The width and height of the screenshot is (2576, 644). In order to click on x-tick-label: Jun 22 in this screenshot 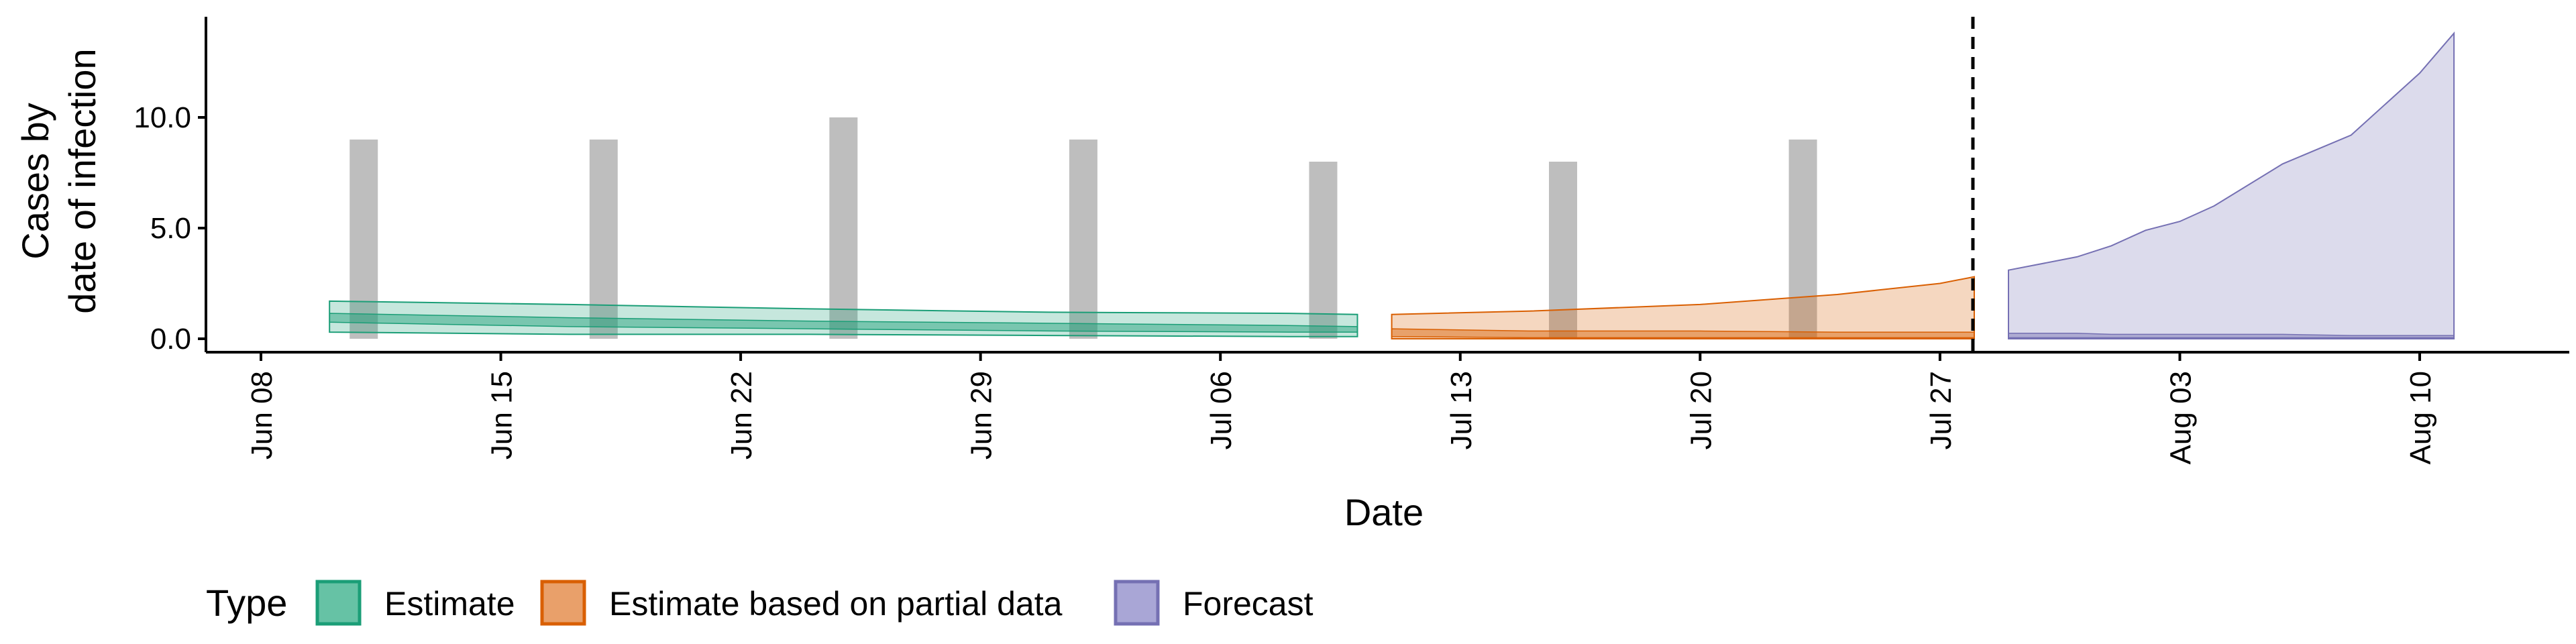, I will do `click(741, 415)`.